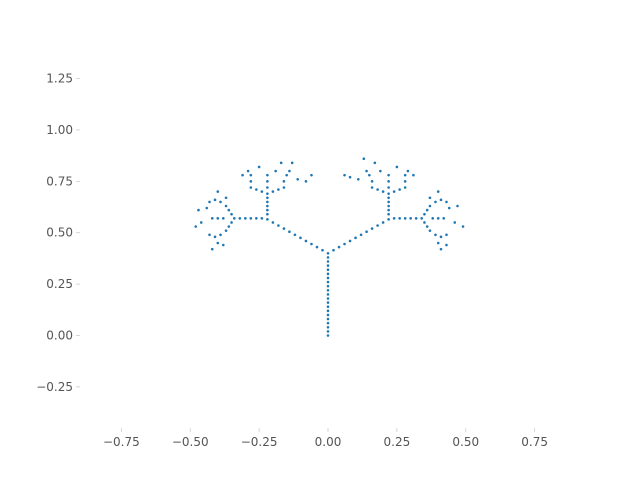 The height and width of the screenshot is (480, 640). I want to click on x-axis: −0.75 −0.50 −0.25 0.00 0.25 0.50 0.75, so click(325, 438).